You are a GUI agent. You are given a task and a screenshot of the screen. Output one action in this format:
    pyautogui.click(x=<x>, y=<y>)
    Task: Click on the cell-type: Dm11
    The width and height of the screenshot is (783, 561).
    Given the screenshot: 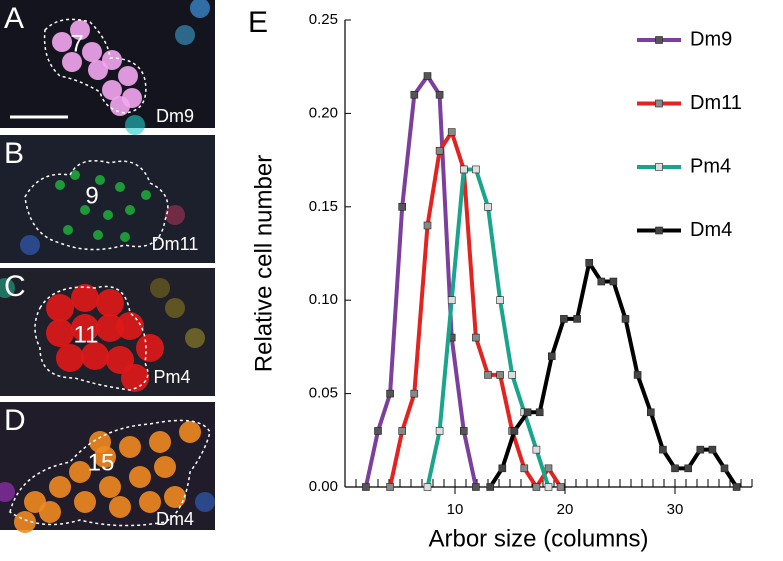 What is the action you would take?
    pyautogui.click(x=175, y=244)
    